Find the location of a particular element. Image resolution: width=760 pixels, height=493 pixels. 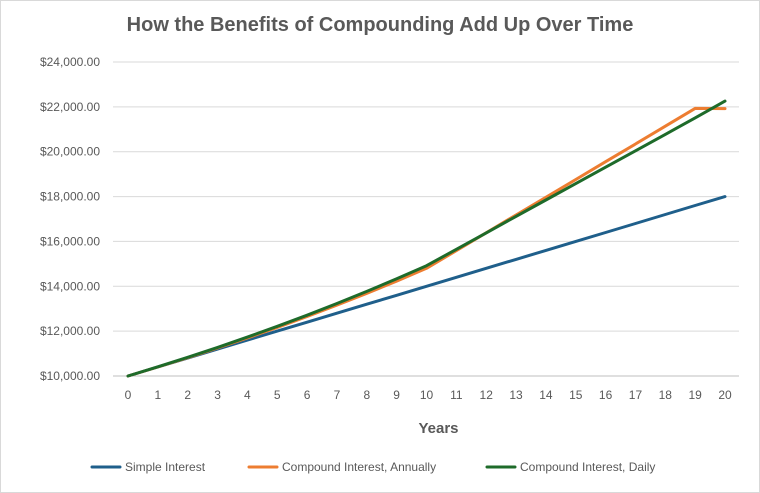

x-tick-label: 6 is located at coordinates (307, 395).